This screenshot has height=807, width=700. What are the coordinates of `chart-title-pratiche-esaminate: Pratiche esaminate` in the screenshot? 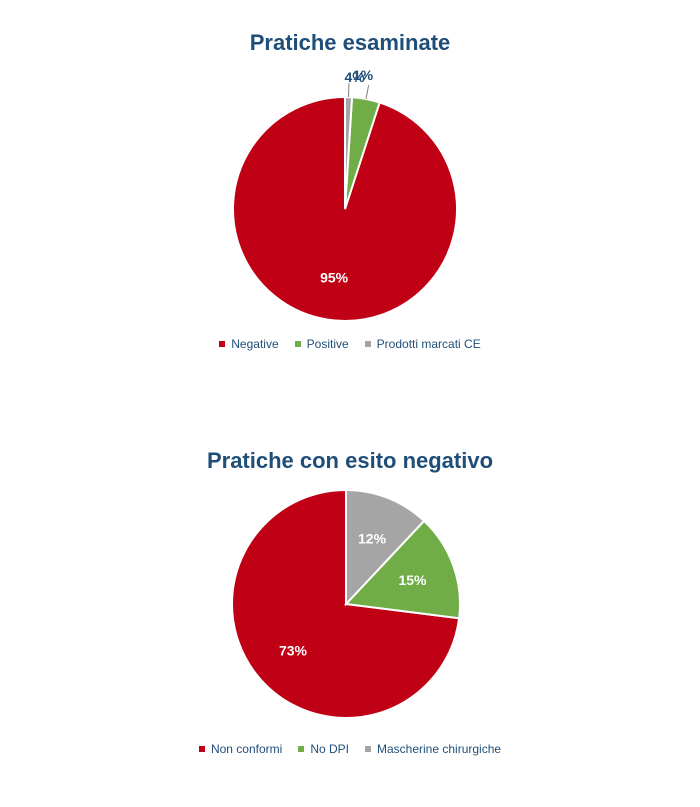 It's located at (350, 42).